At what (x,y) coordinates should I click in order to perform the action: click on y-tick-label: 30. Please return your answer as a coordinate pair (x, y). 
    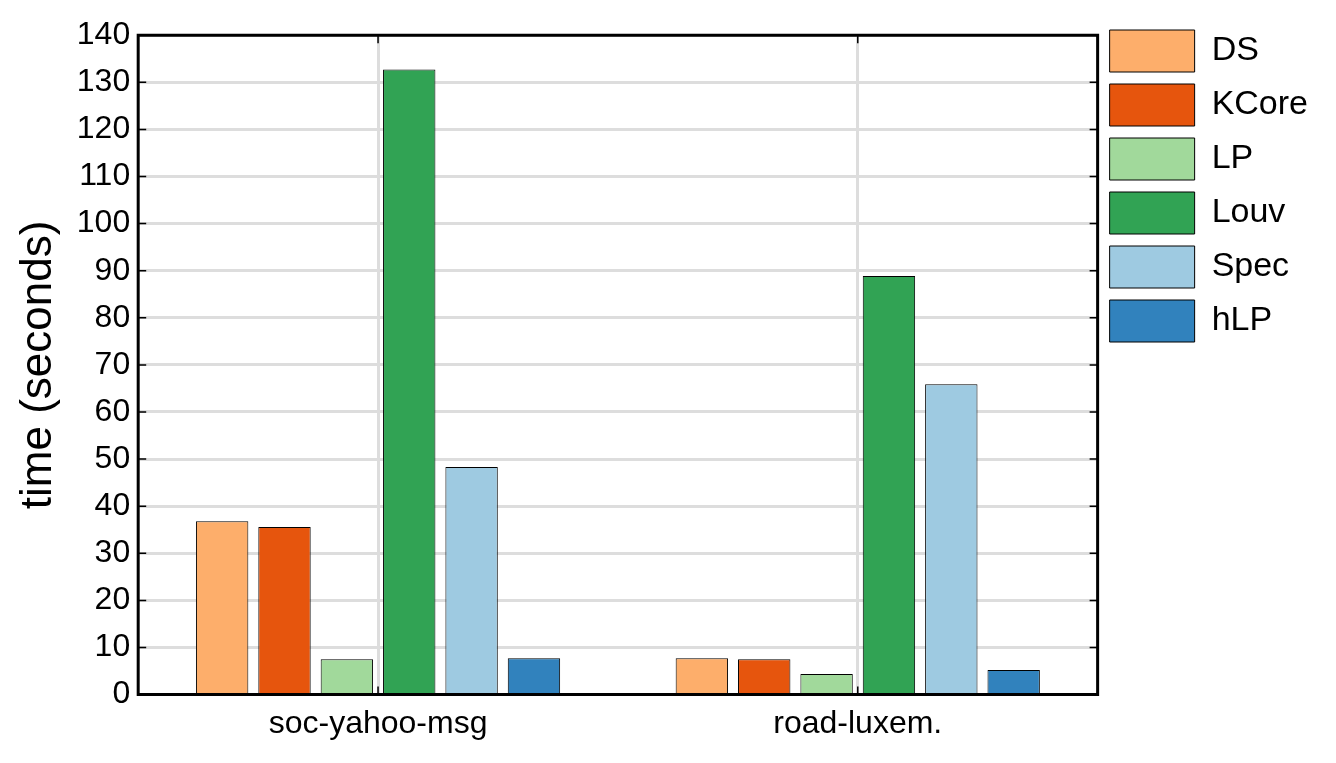
    Looking at the image, I should click on (112, 551).